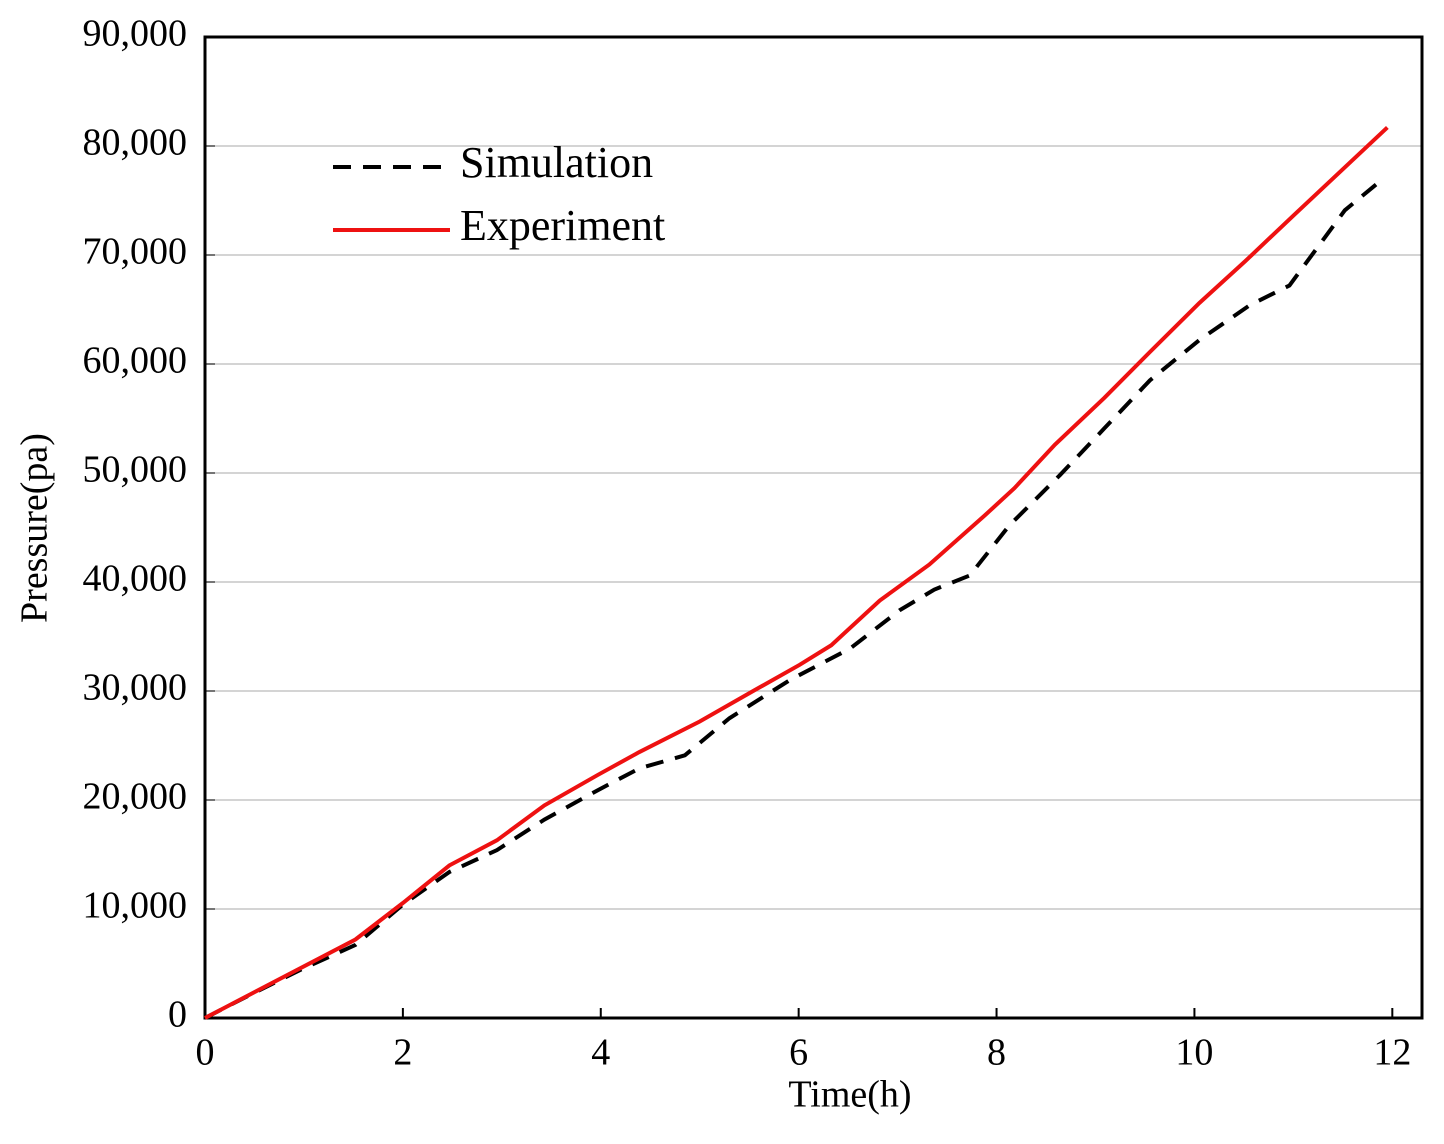 This screenshot has height=1144, width=1444. What do you see at coordinates (35, 528) in the screenshot?
I see `y-axis-title: Pressure(pa)` at bounding box center [35, 528].